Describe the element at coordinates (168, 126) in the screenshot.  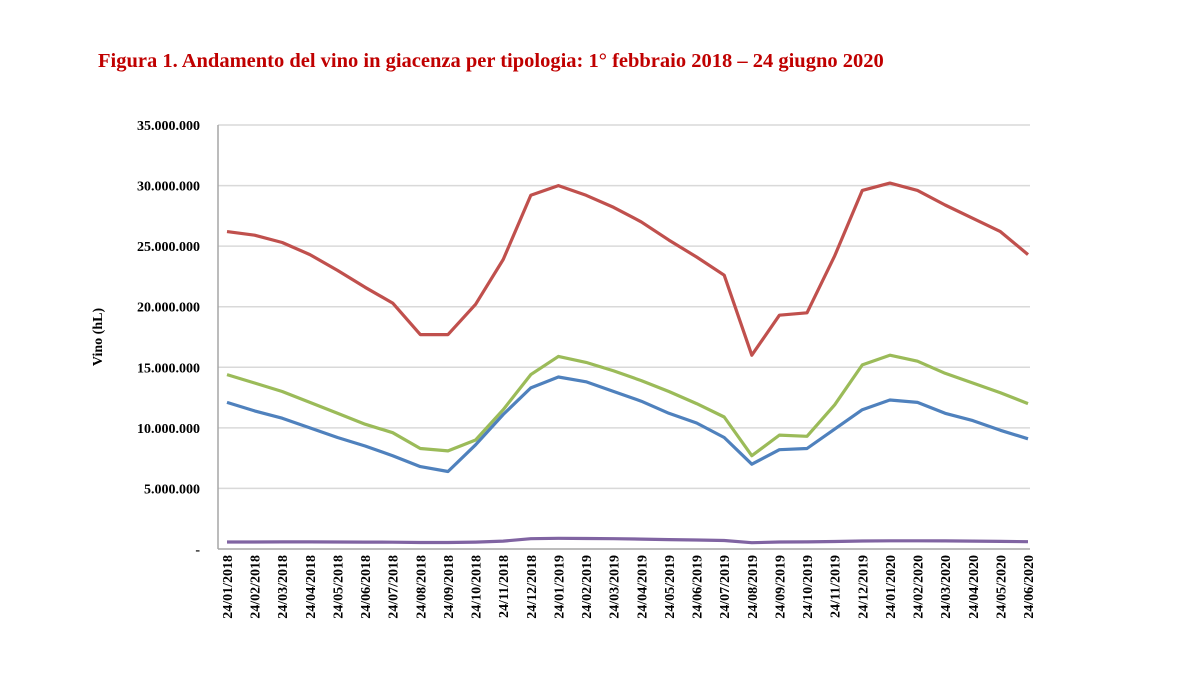
I see `y-tick-label: 35.000.000` at that location.